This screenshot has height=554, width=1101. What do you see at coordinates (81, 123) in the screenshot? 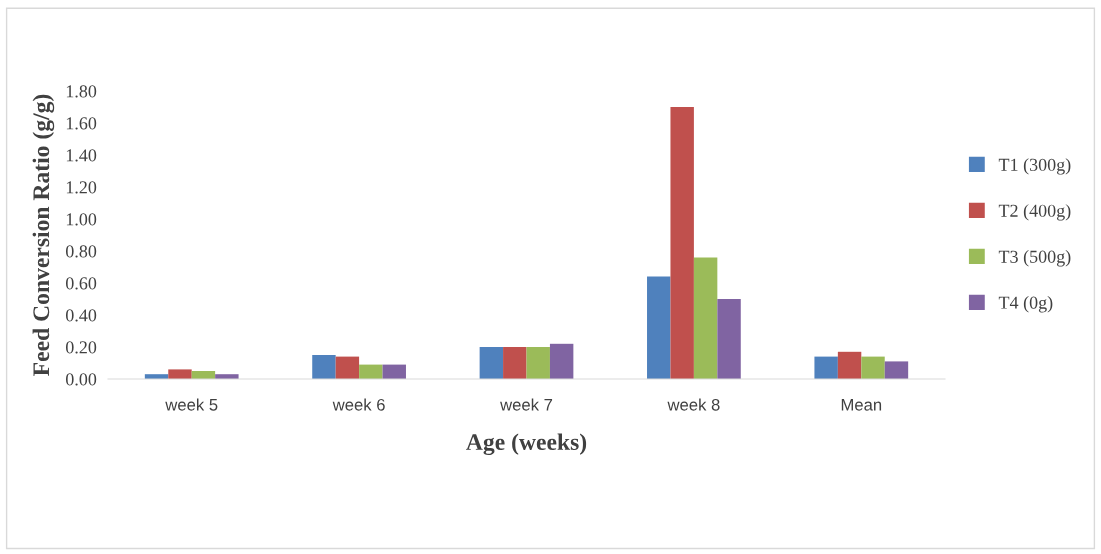
I see `y-tick-label: 1.60` at bounding box center [81, 123].